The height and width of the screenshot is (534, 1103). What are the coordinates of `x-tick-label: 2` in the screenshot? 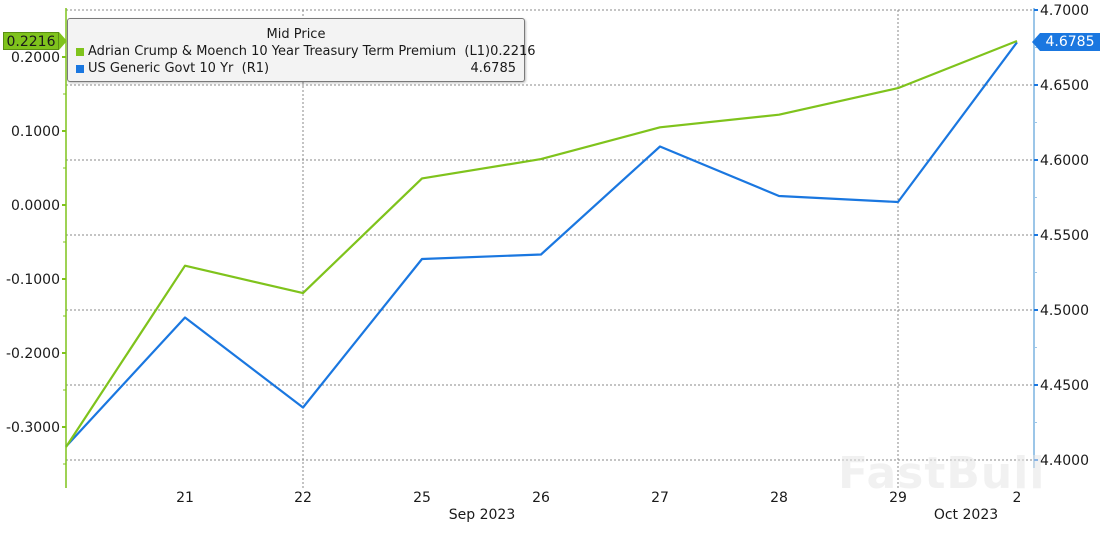 It's located at (1017, 498).